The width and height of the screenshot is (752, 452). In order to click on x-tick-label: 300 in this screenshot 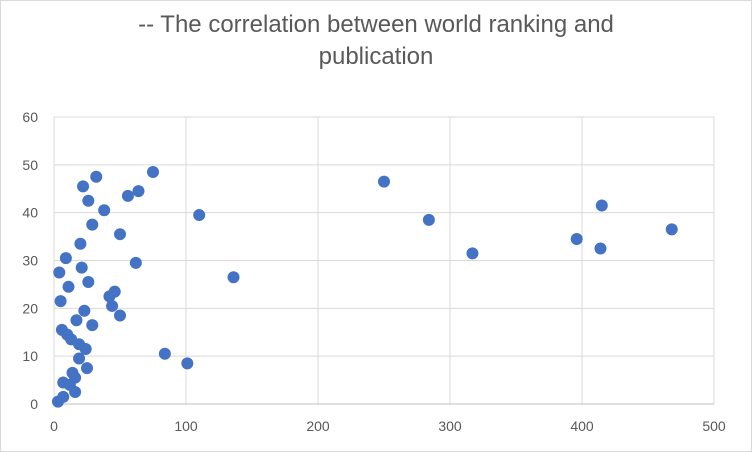, I will do `click(450, 426)`.